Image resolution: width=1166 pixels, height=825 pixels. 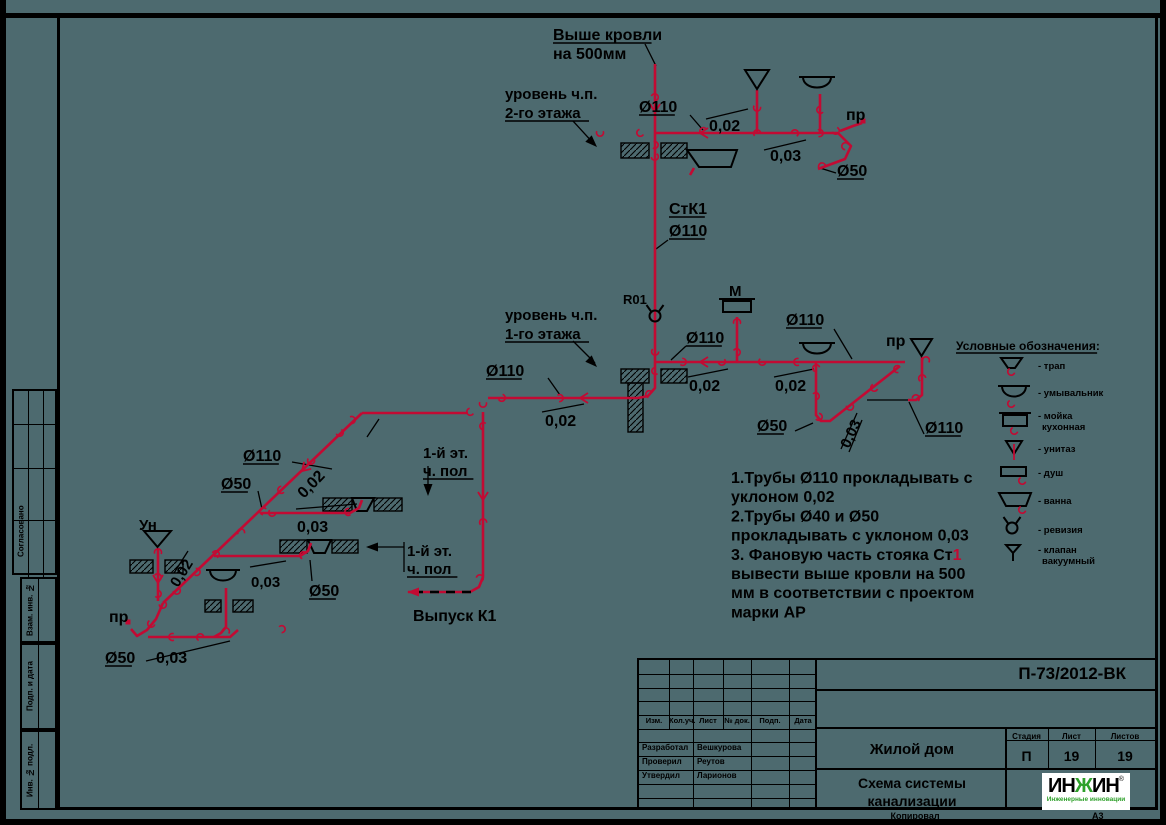 I want to click on diagram-label: 1-й эт., so click(x=429, y=551).